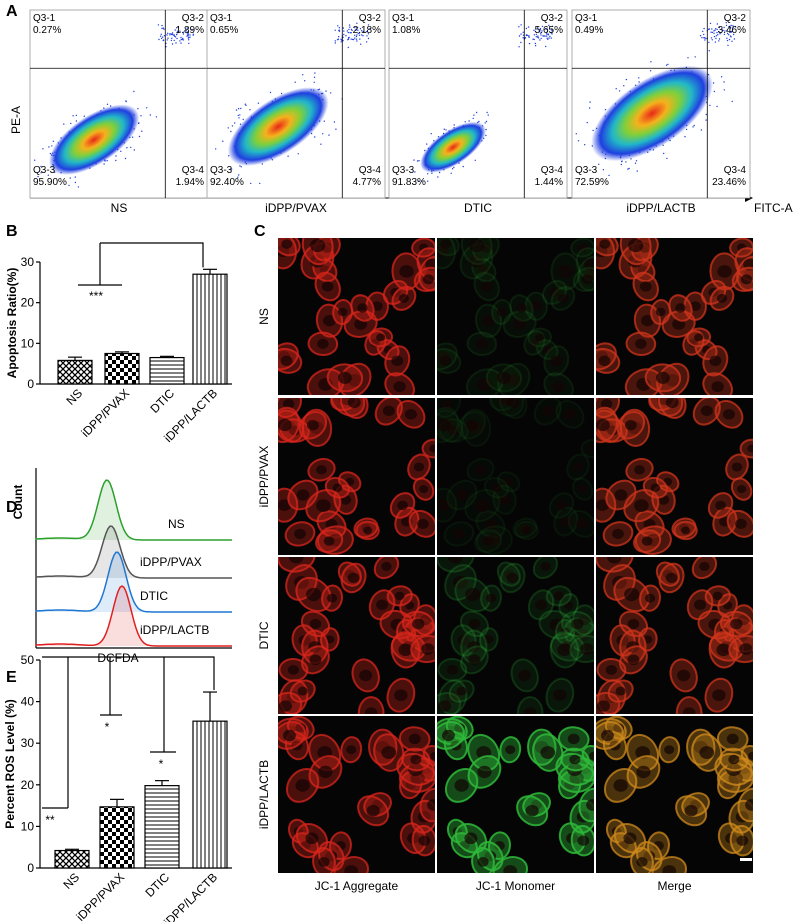 The height and width of the screenshot is (922, 800). Describe the element at coordinates (119, 104) in the screenshot. I see `flow-plot: Q3-10.27% Q3-21.89% Q3-395.90% Q3-41.94%` at that location.